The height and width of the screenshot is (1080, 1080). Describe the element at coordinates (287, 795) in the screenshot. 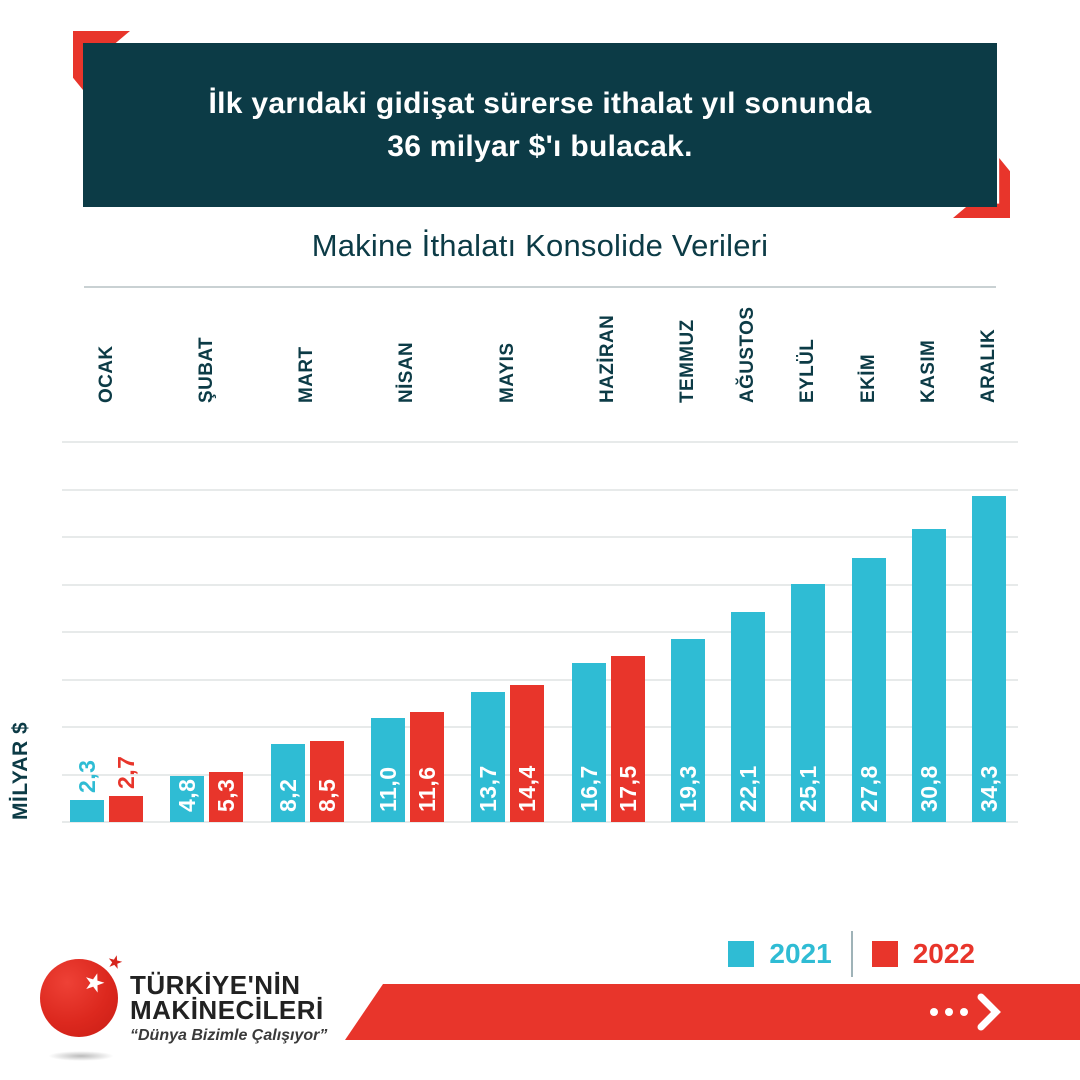

I see `bar-value-2021-2: 8,2` at that location.